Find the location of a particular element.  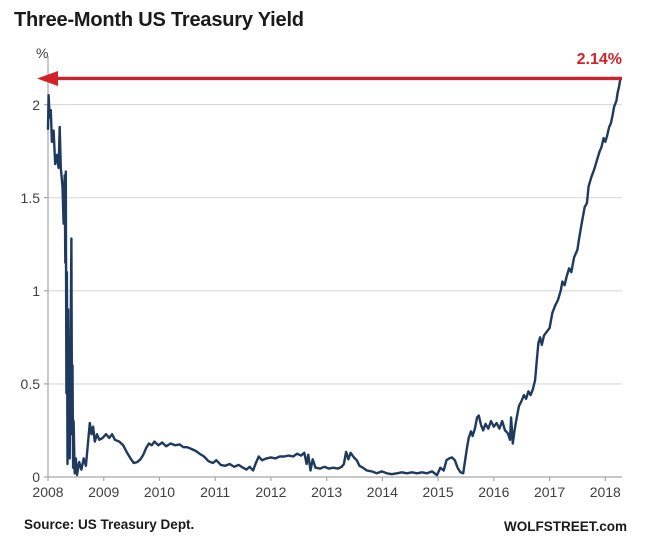

watermark: WOLFSTREET.com is located at coordinates (565, 526).